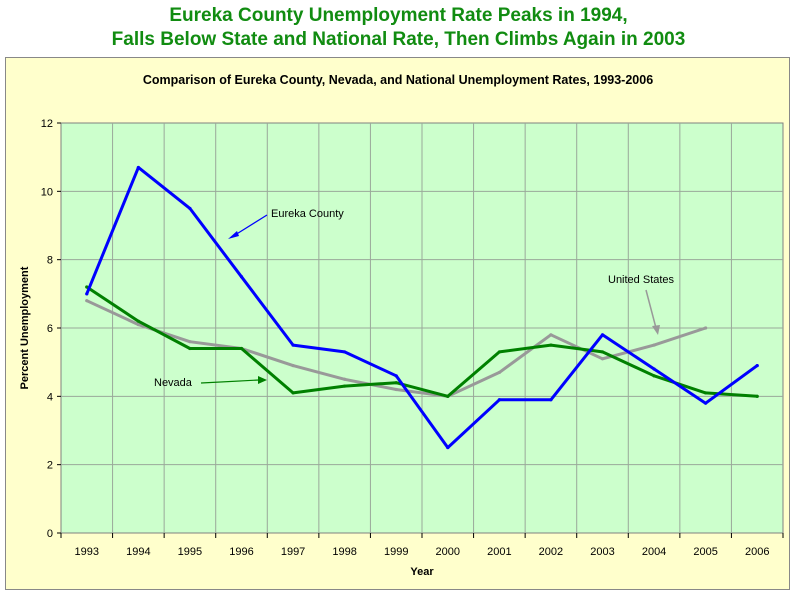  I want to click on annotation-us-arrow, so click(651, 309).